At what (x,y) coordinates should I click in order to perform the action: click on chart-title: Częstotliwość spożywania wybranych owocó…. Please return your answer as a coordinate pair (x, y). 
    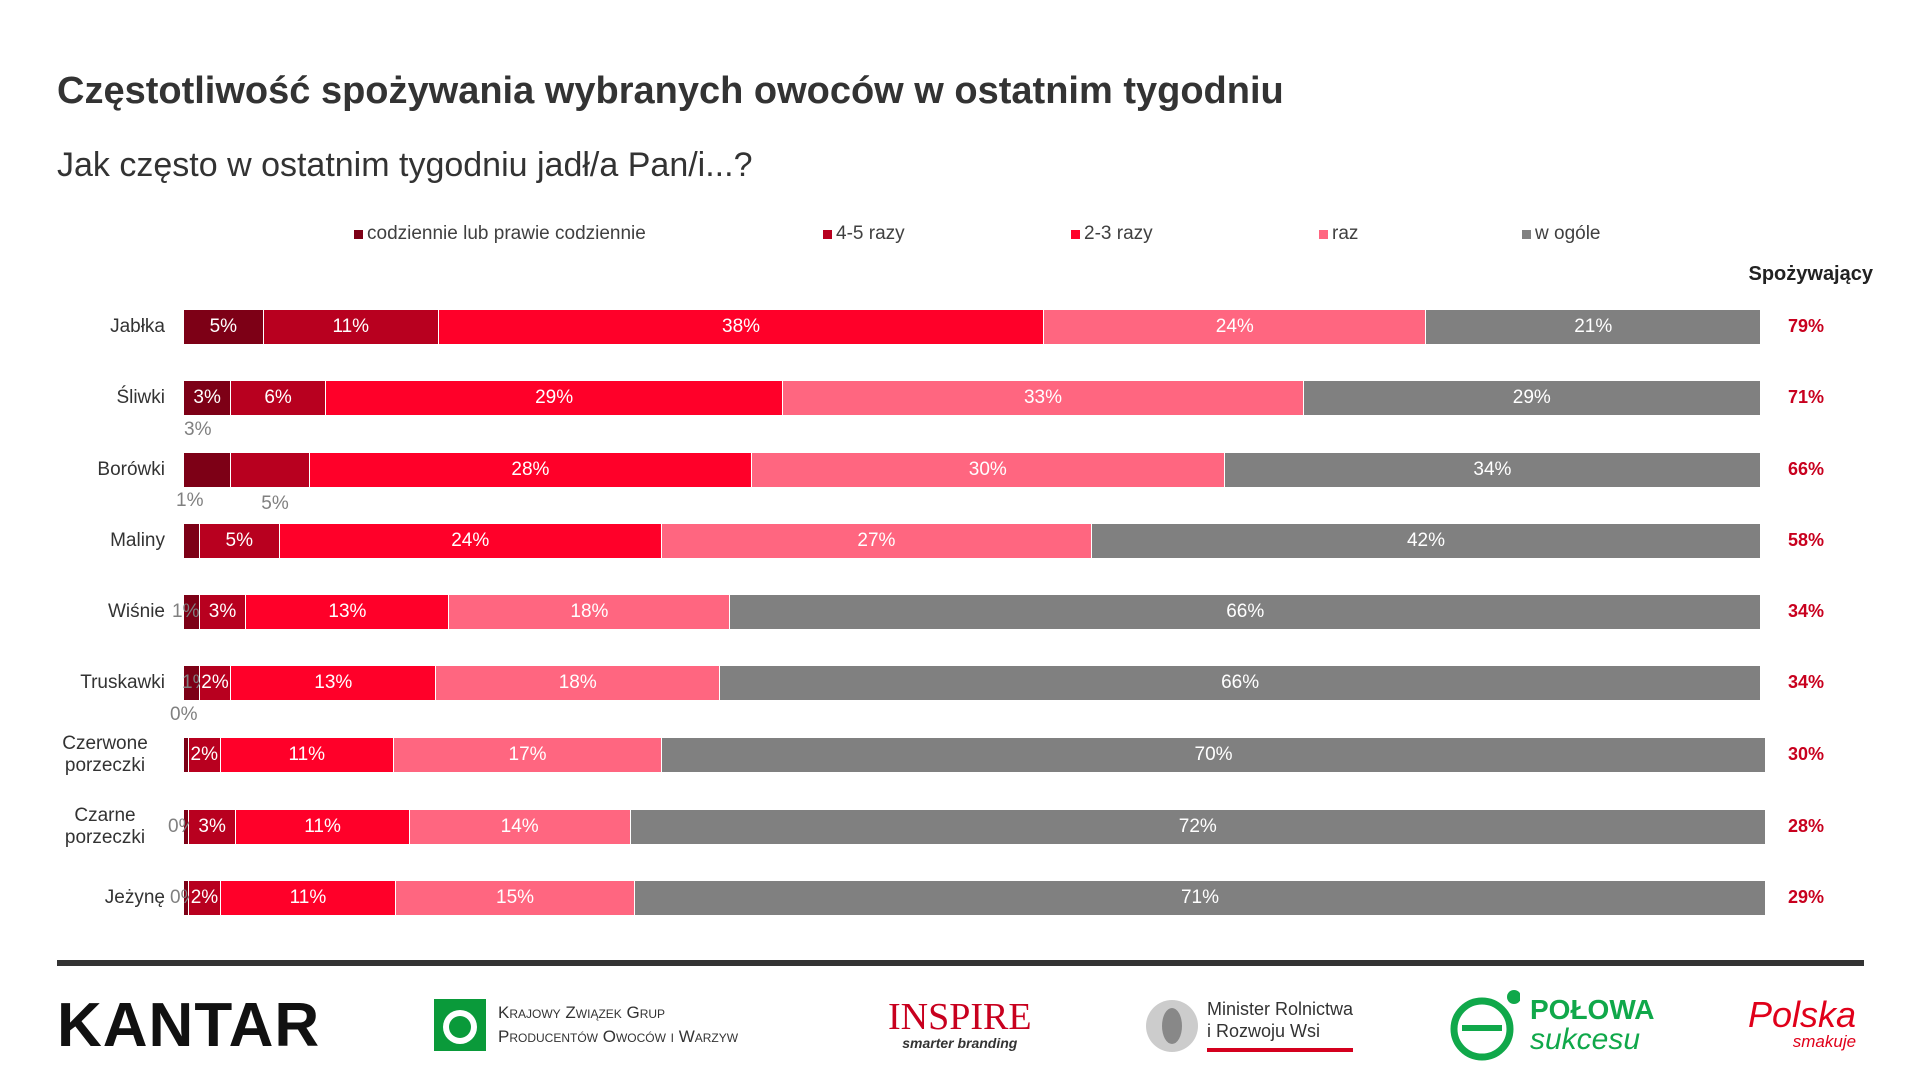
    Looking at the image, I should click on (670, 91).